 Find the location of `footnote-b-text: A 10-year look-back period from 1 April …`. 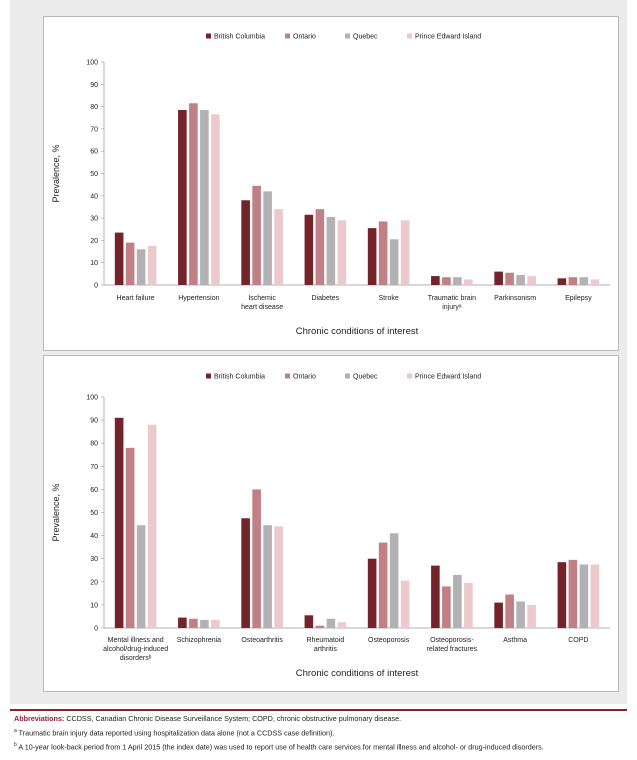

footnote-b-text: A 10-year look-back period from 1 April … is located at coordinates (280, 747).